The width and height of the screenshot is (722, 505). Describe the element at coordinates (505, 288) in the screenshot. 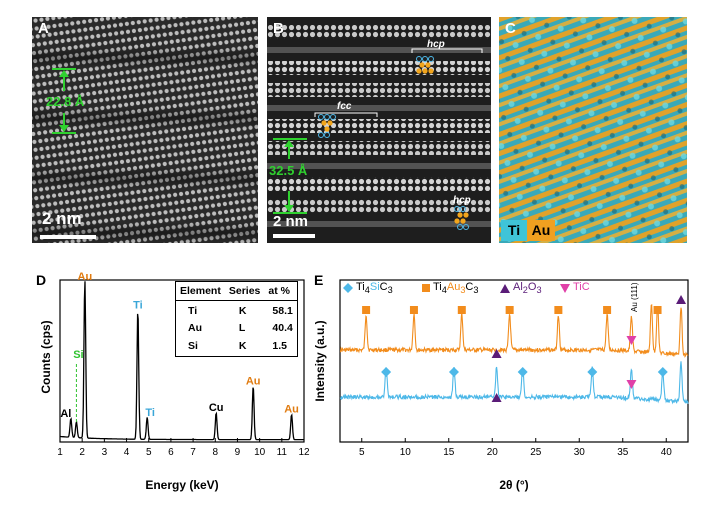

I see `legend-triangle-up-icon` at that location.